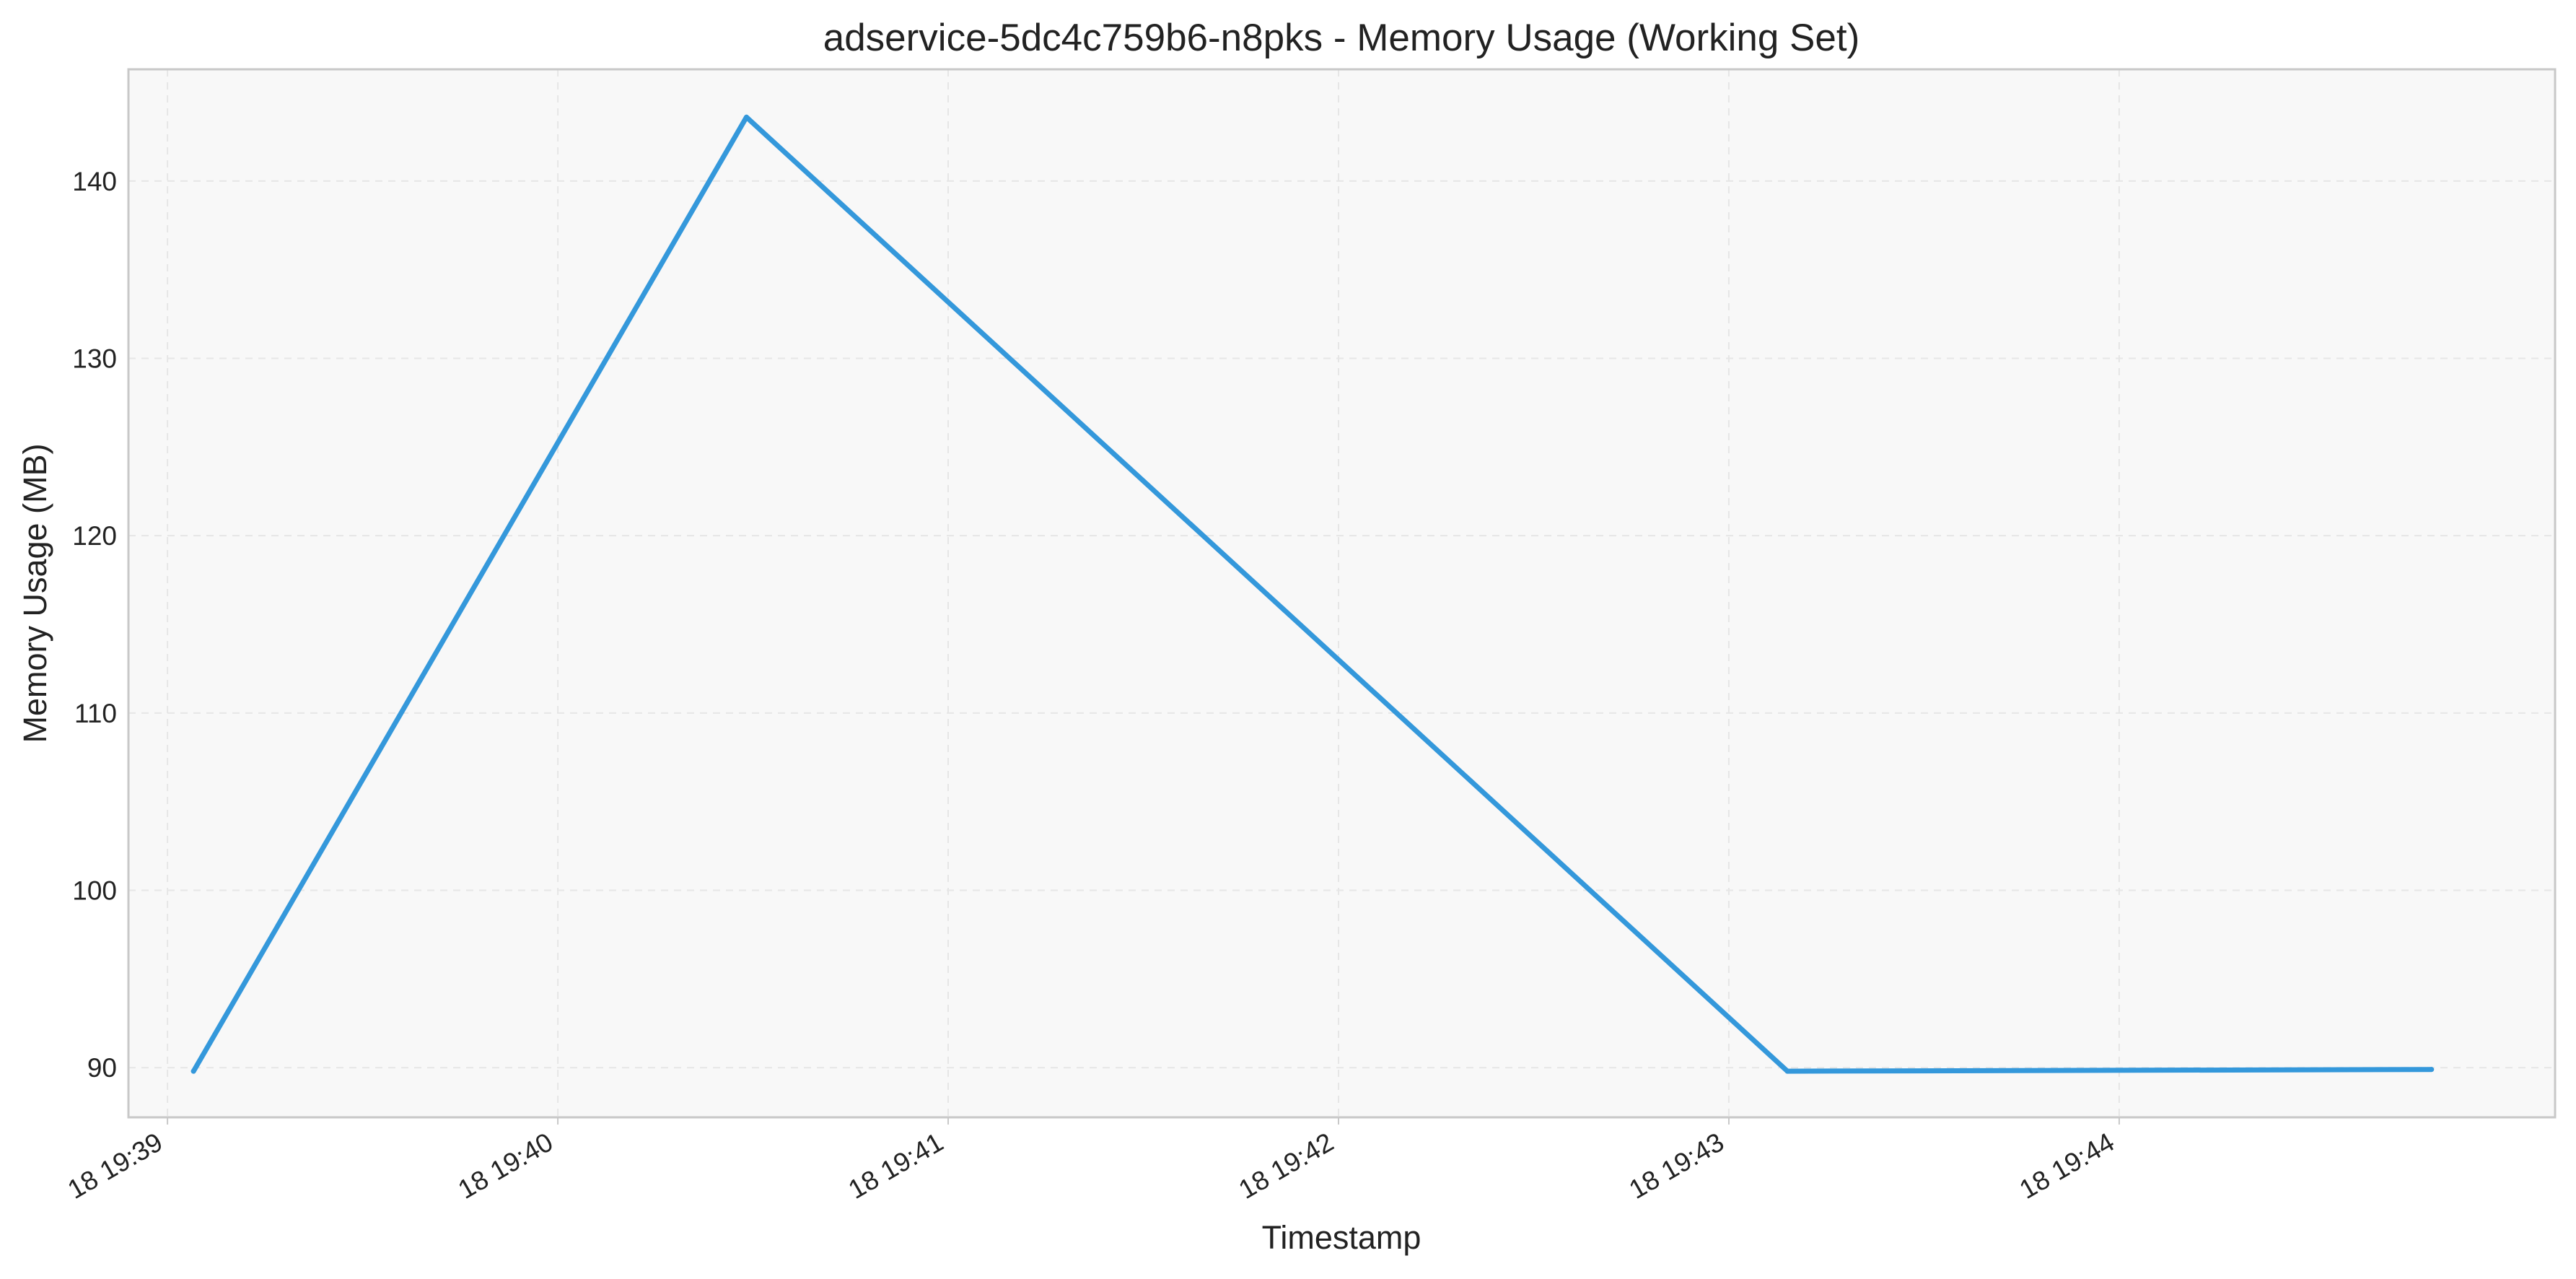  I want to click on y-tick-label: 110, so click(95, 713).